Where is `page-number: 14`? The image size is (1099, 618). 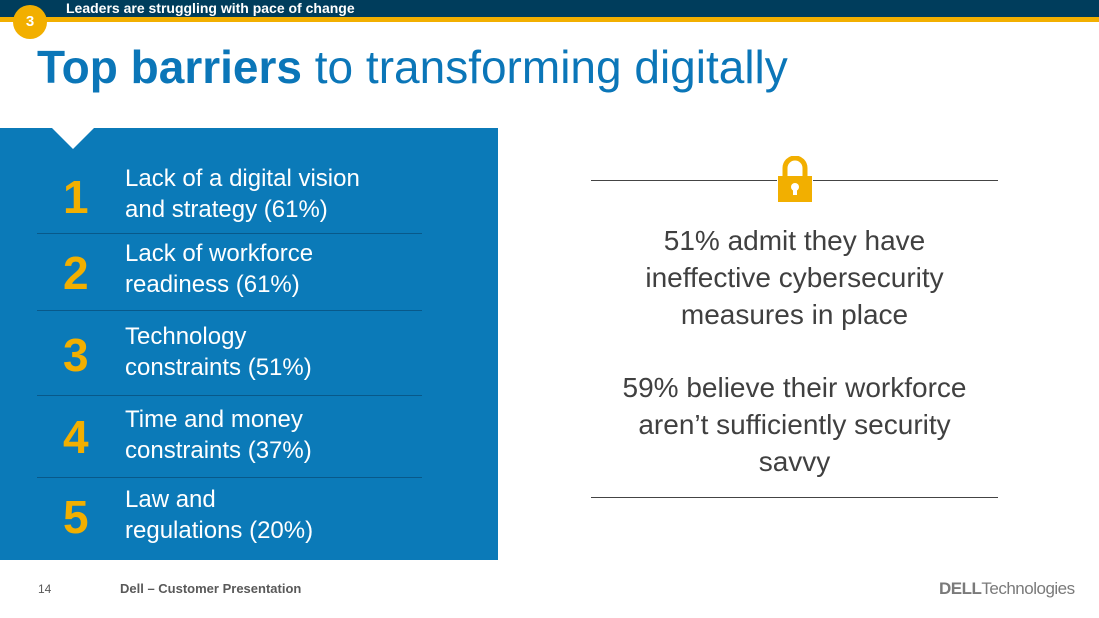 page-number: 14 is located at coordinates (45, 589).